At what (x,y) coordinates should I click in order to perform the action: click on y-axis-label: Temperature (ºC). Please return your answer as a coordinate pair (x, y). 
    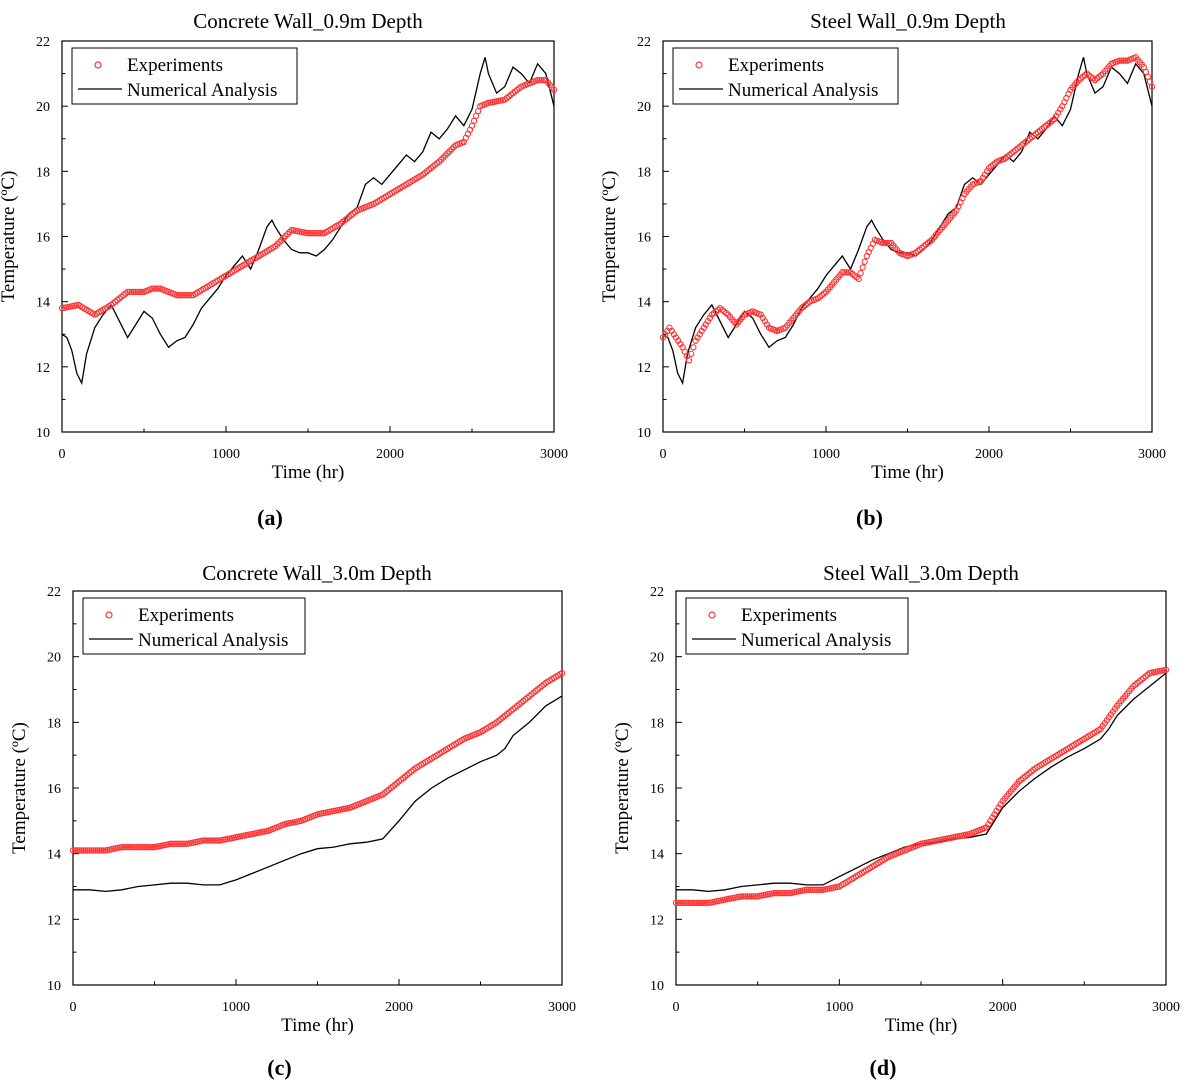
    Looking at the image, I should click on (622, 788).